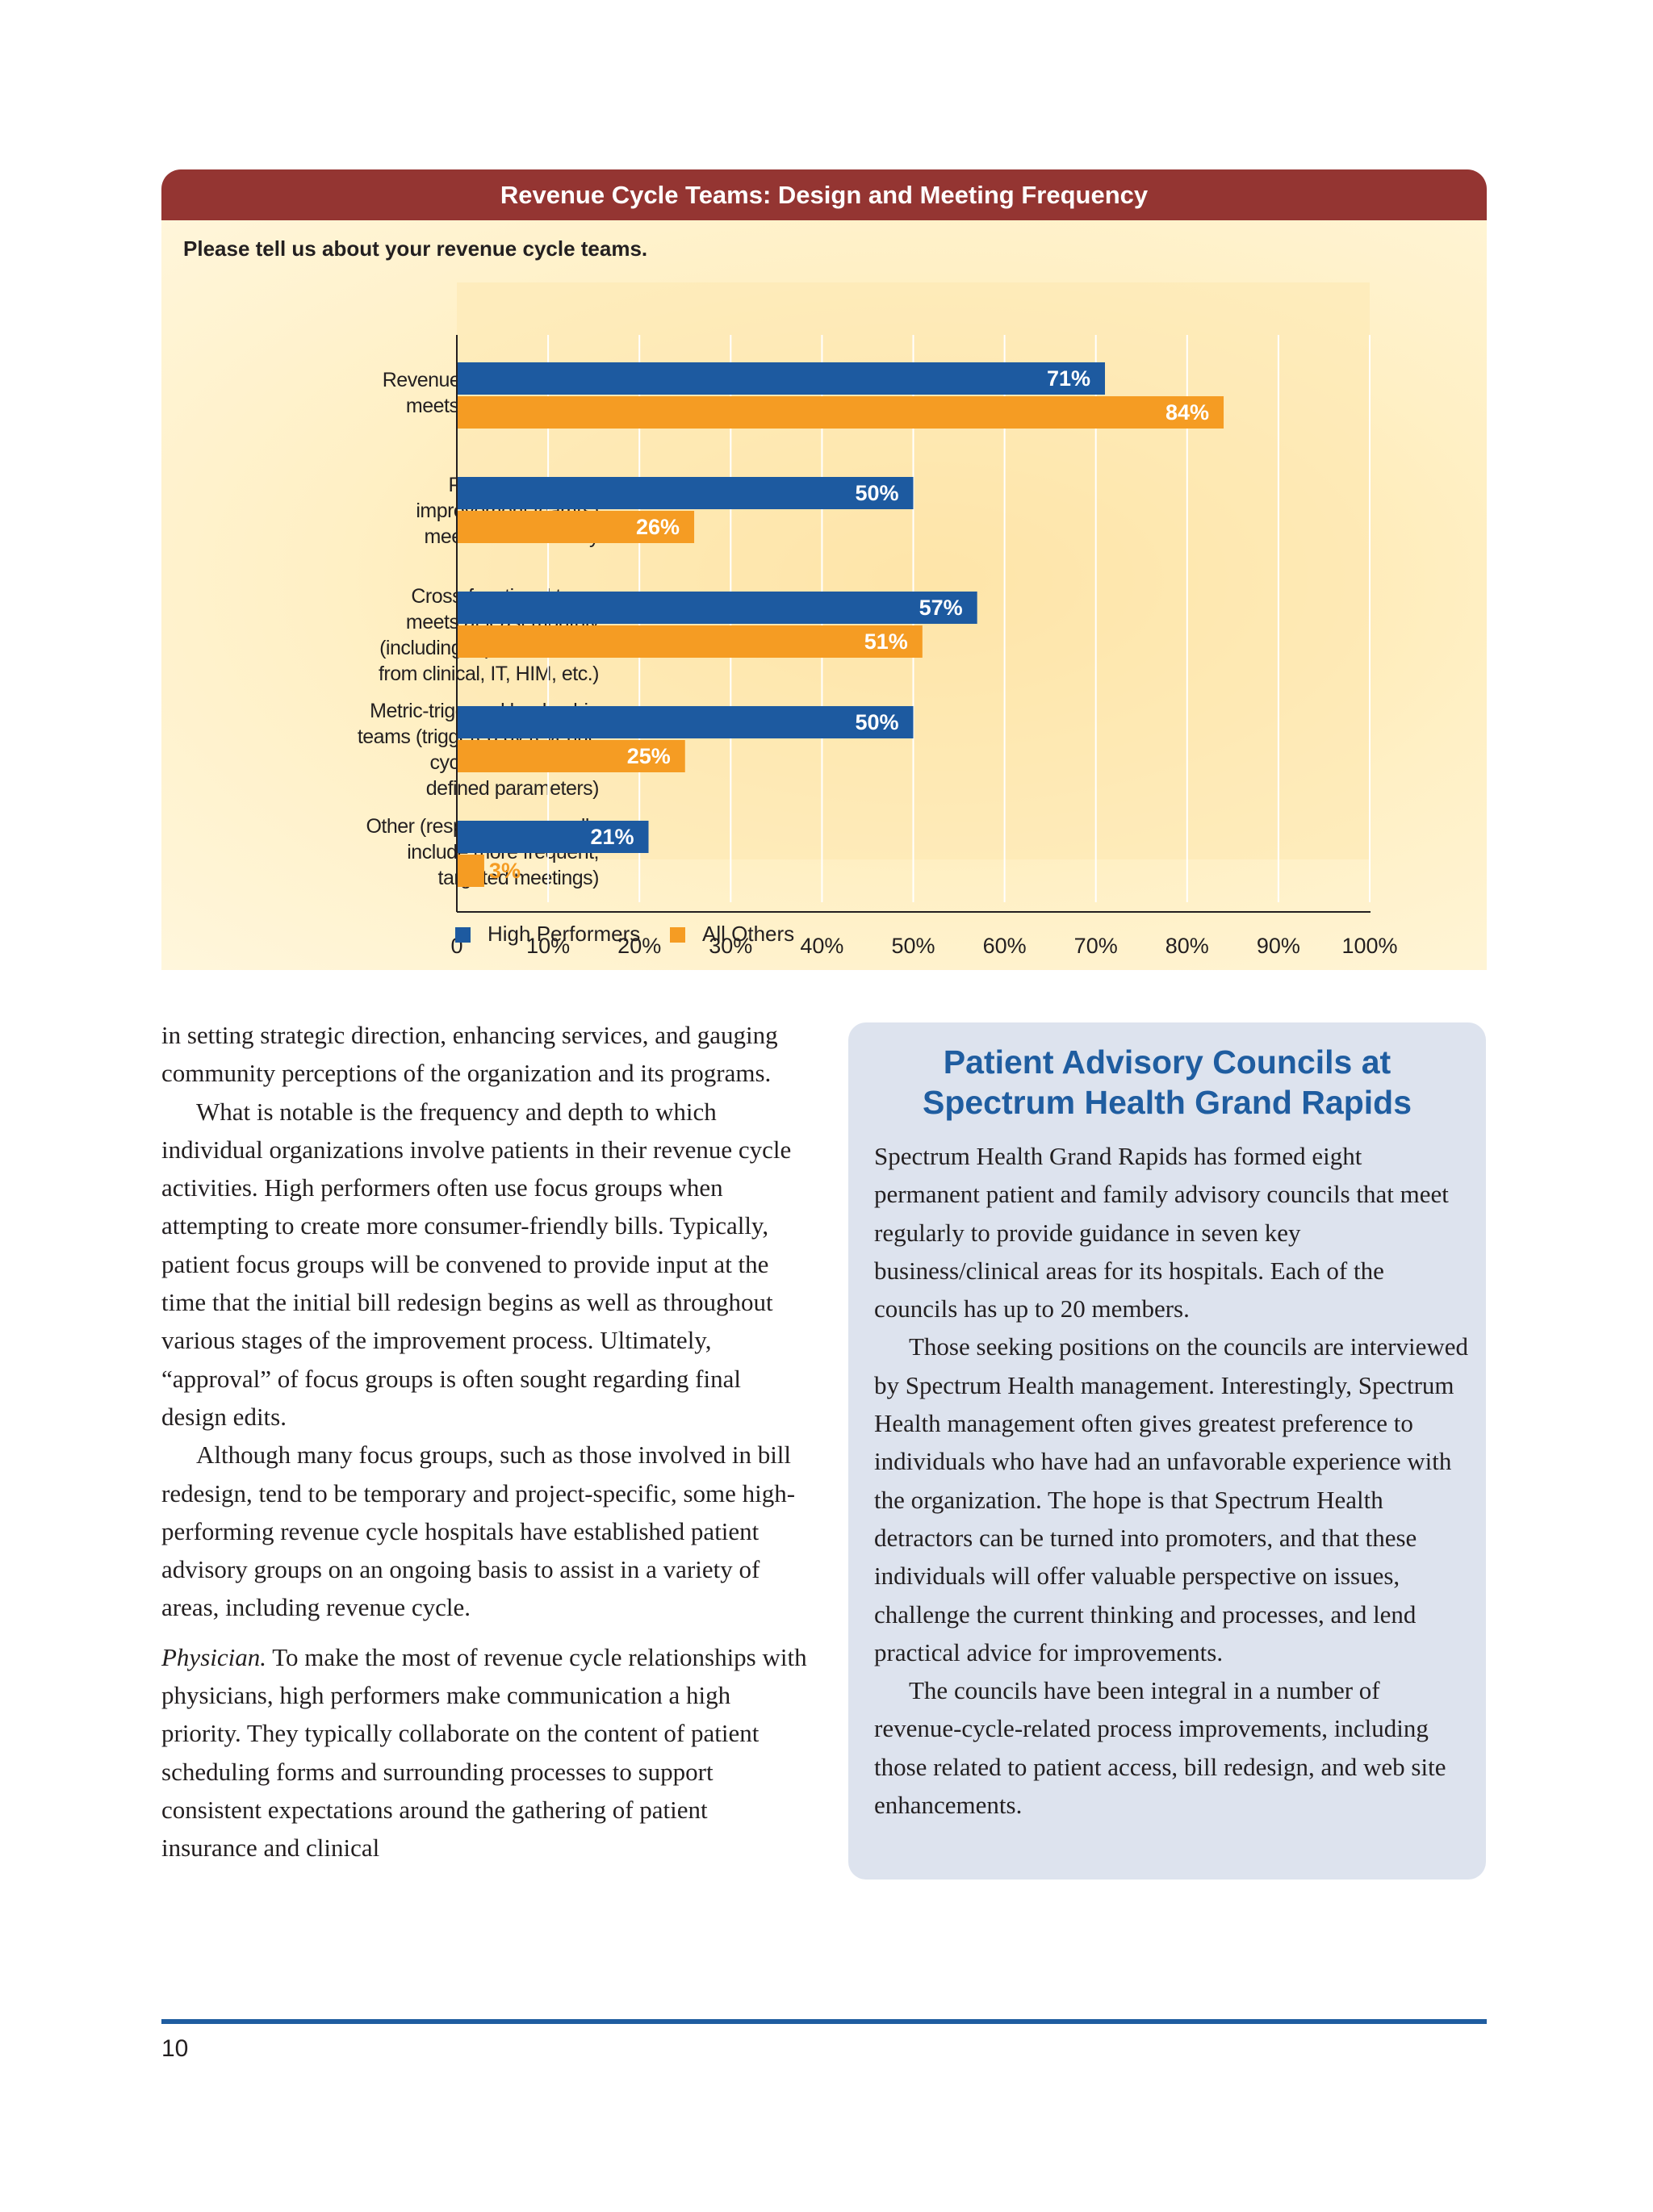 Image resolution: width=1653 pixels, height=2212 pixels. What do you see at coordinates (1167, 1062) in the screenshot?
I see `sidebar-title-line: Patient Advisory Councils at` at bounding box center [1167, 1062].